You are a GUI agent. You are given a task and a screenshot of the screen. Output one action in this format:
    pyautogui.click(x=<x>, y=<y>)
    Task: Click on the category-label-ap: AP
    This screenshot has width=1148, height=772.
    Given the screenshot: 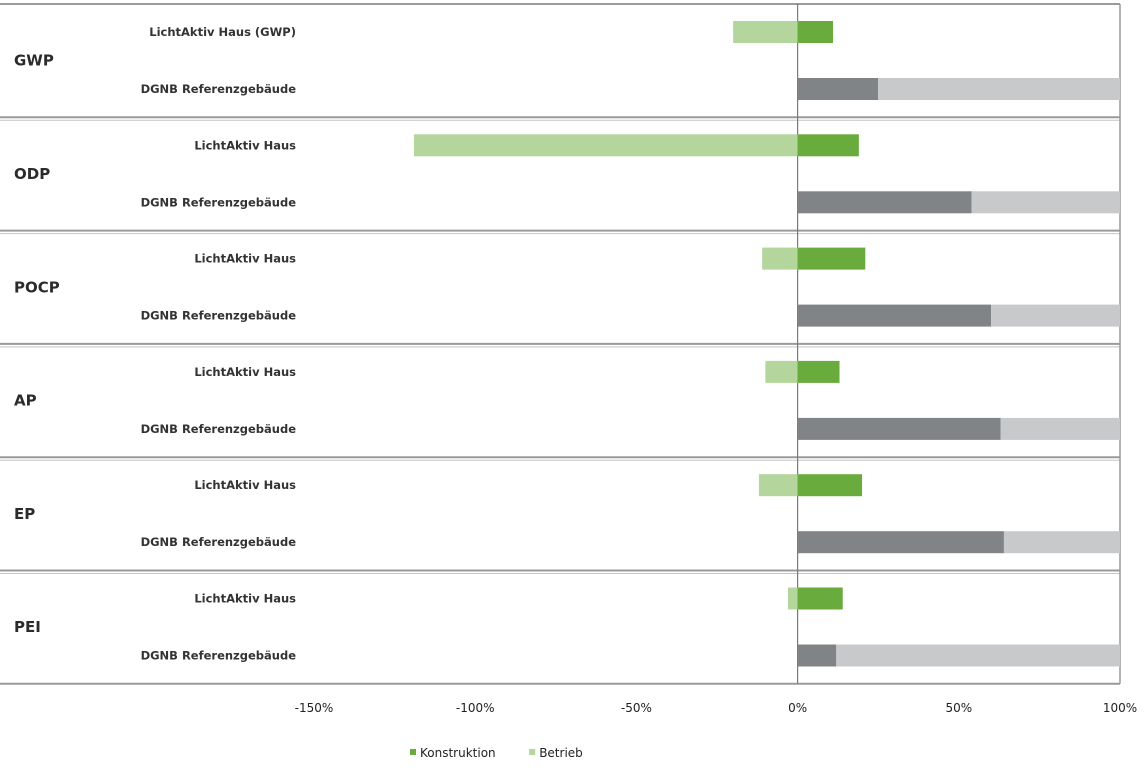 What is the action you would take?
    pyautogui.click(x=25, y=401)
    